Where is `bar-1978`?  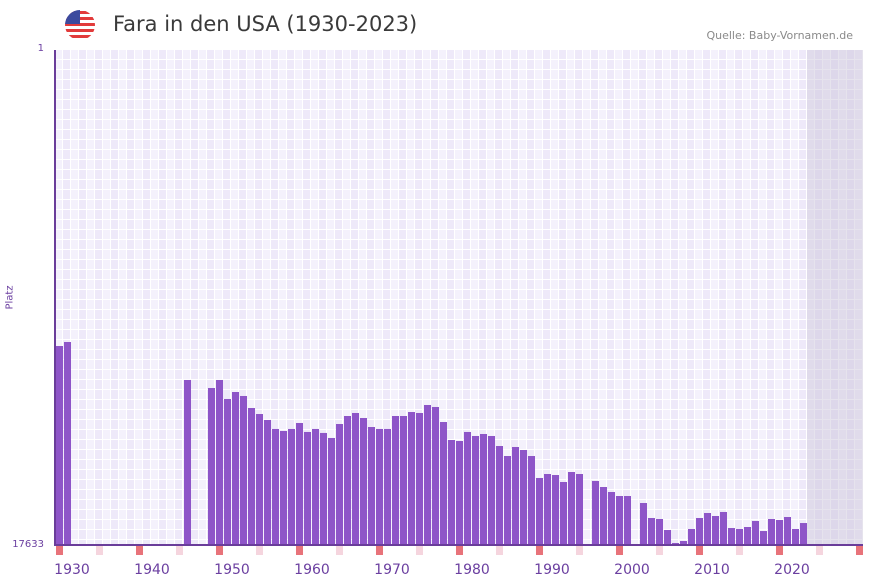 bar-1978 is located at coordinates (443, 483).